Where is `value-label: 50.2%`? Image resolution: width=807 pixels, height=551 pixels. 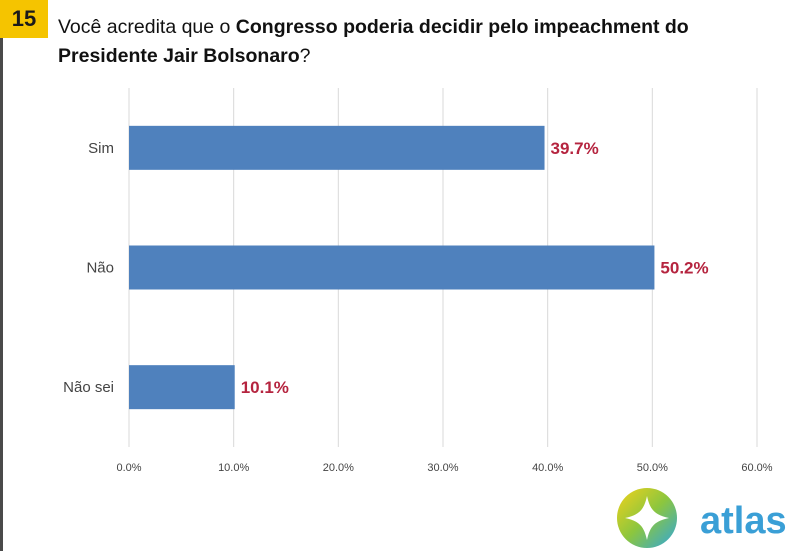 value-label: 50.2% is located at coordinates (684, 268).